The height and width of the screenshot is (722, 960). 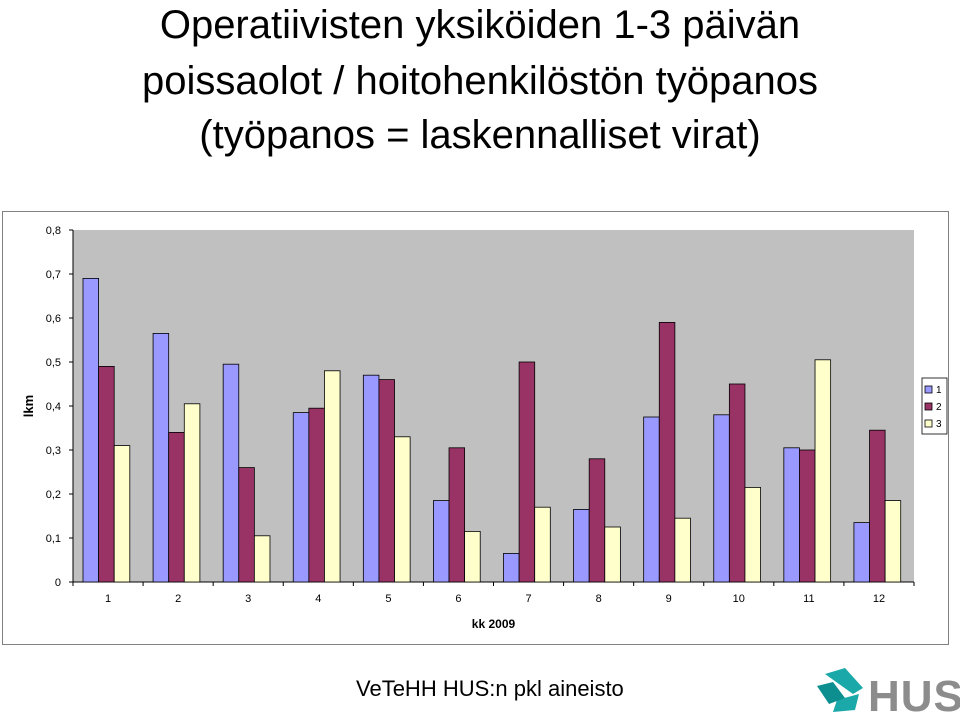 I want to click on legend-label-3: 3, so click(x=939, y=424).